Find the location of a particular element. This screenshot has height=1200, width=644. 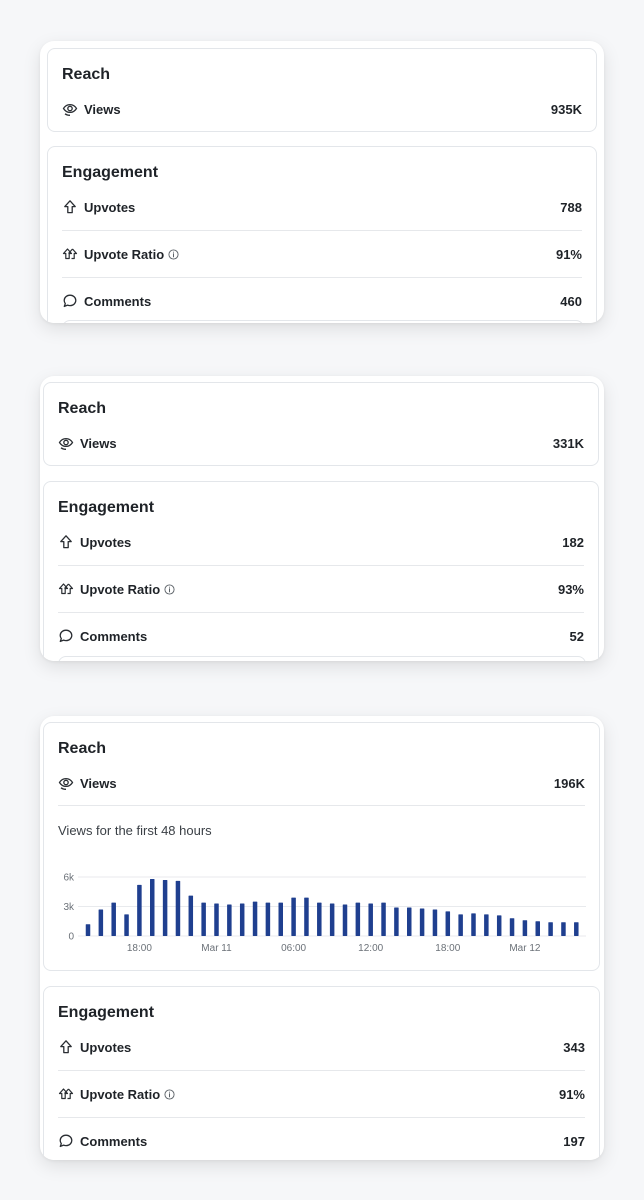

comments-row: Comments 197 is located at coordinates (321, 1141).